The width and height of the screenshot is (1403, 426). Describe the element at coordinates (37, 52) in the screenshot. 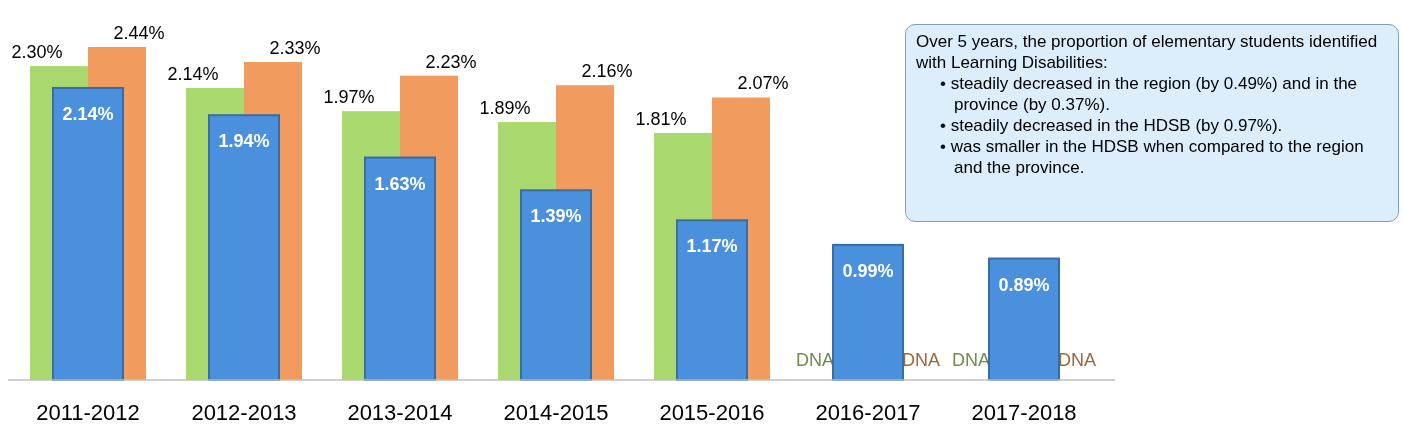

I see `data-label: 2.30%` at that location.